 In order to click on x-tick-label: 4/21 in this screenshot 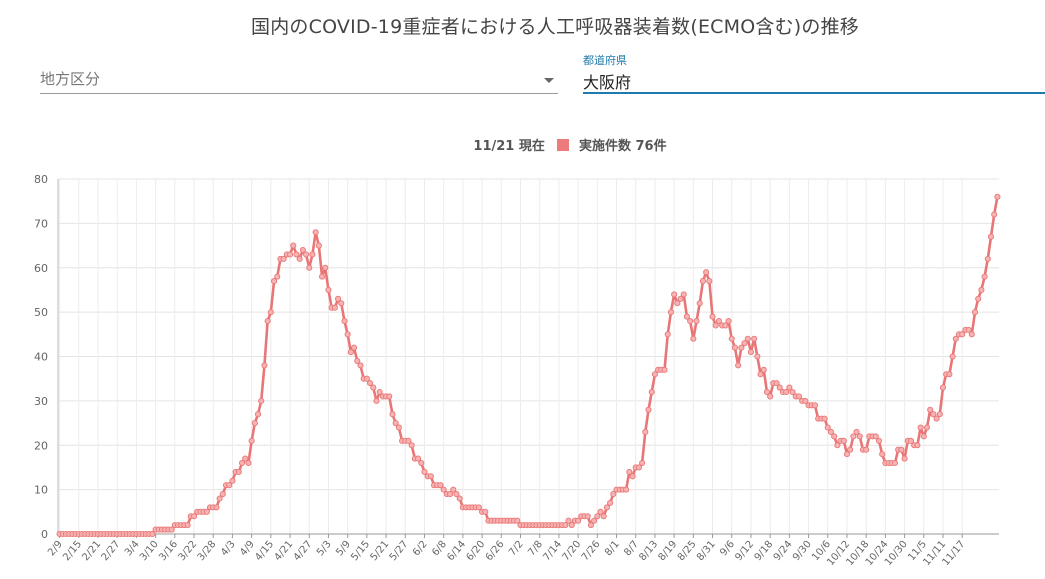, I will do `click(283, 551)`.